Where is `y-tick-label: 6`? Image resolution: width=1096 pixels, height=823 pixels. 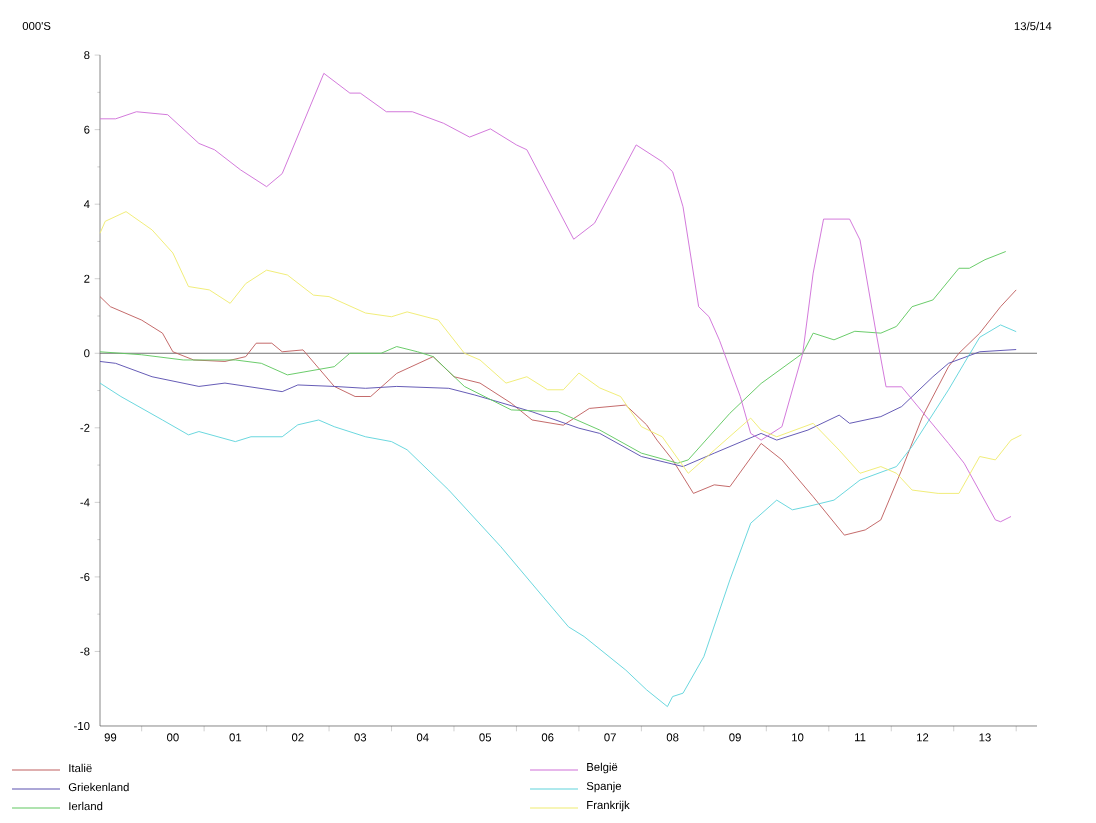 y-tick-label: 6 is located at coordinates (87, 129).